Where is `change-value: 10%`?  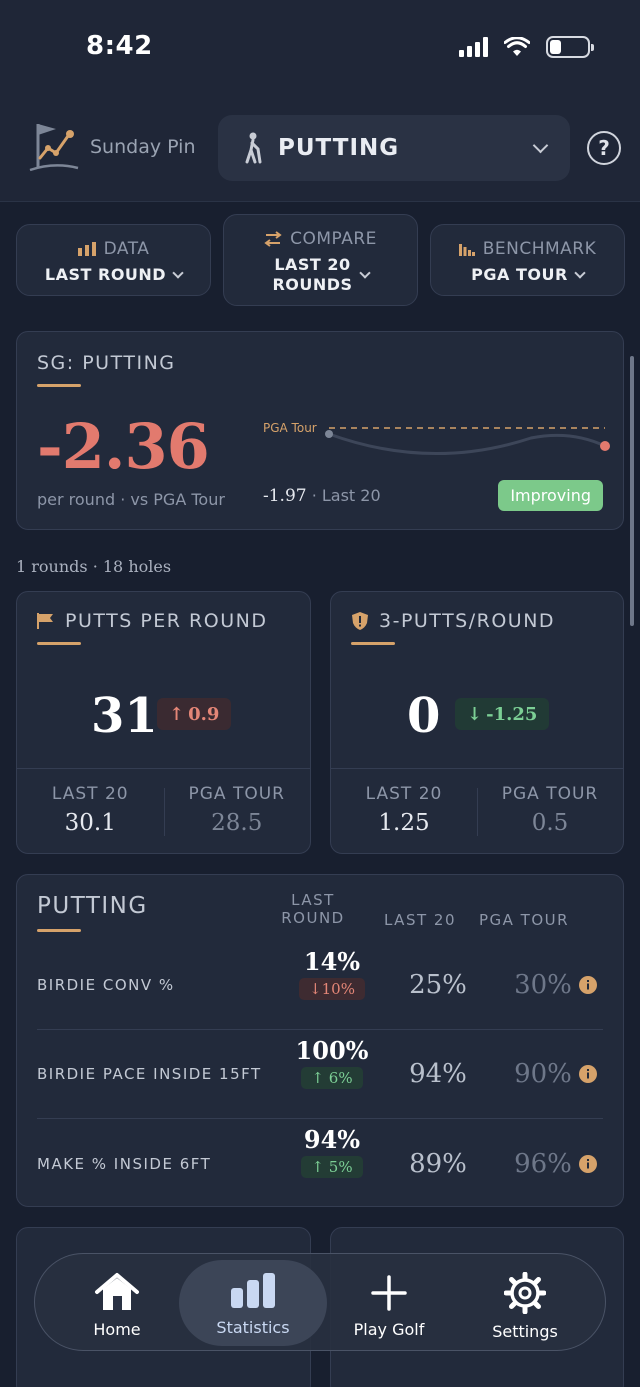 change-value: 10% is located at coordinates (338, 989).